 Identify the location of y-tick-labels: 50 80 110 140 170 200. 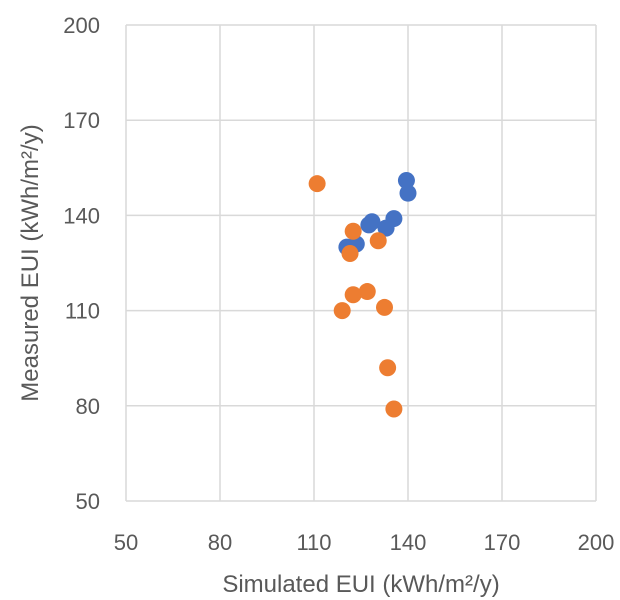
(81, 263).